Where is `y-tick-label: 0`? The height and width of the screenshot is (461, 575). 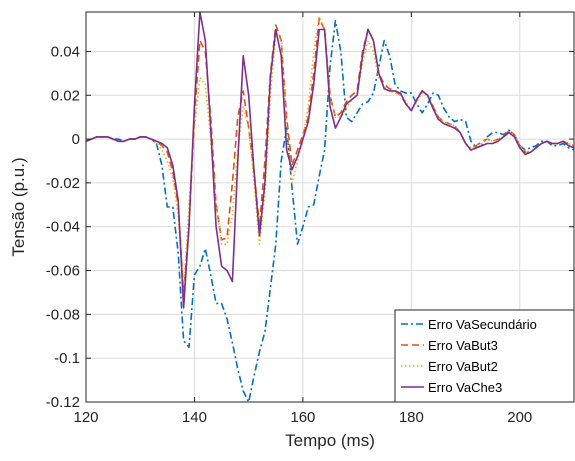
y-tick-label: 0 is located at coordinates (76, 139).